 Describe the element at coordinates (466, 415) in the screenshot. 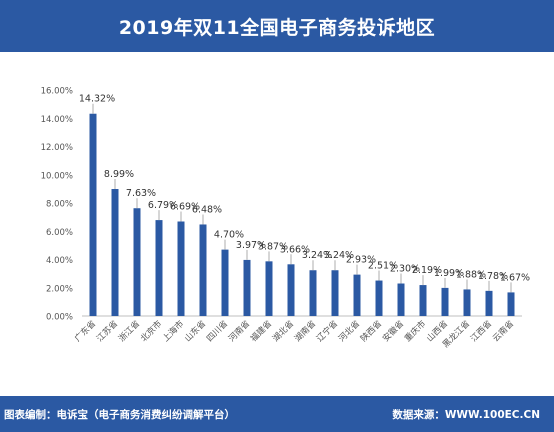

I see `footer-source: 数据来源：WWW.100EC.CN` at that location.